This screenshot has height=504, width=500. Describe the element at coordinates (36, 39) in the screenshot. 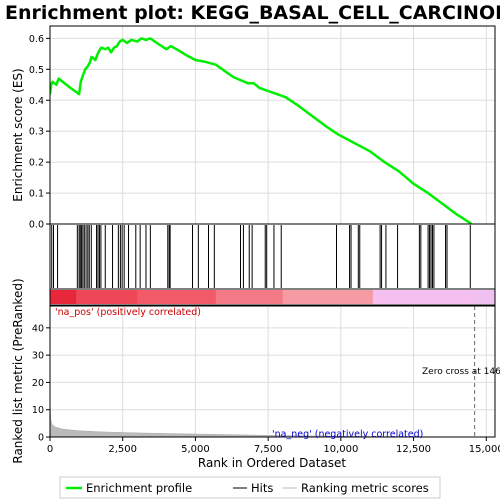

I see `es-y-tick-label: 0.6` at that location.